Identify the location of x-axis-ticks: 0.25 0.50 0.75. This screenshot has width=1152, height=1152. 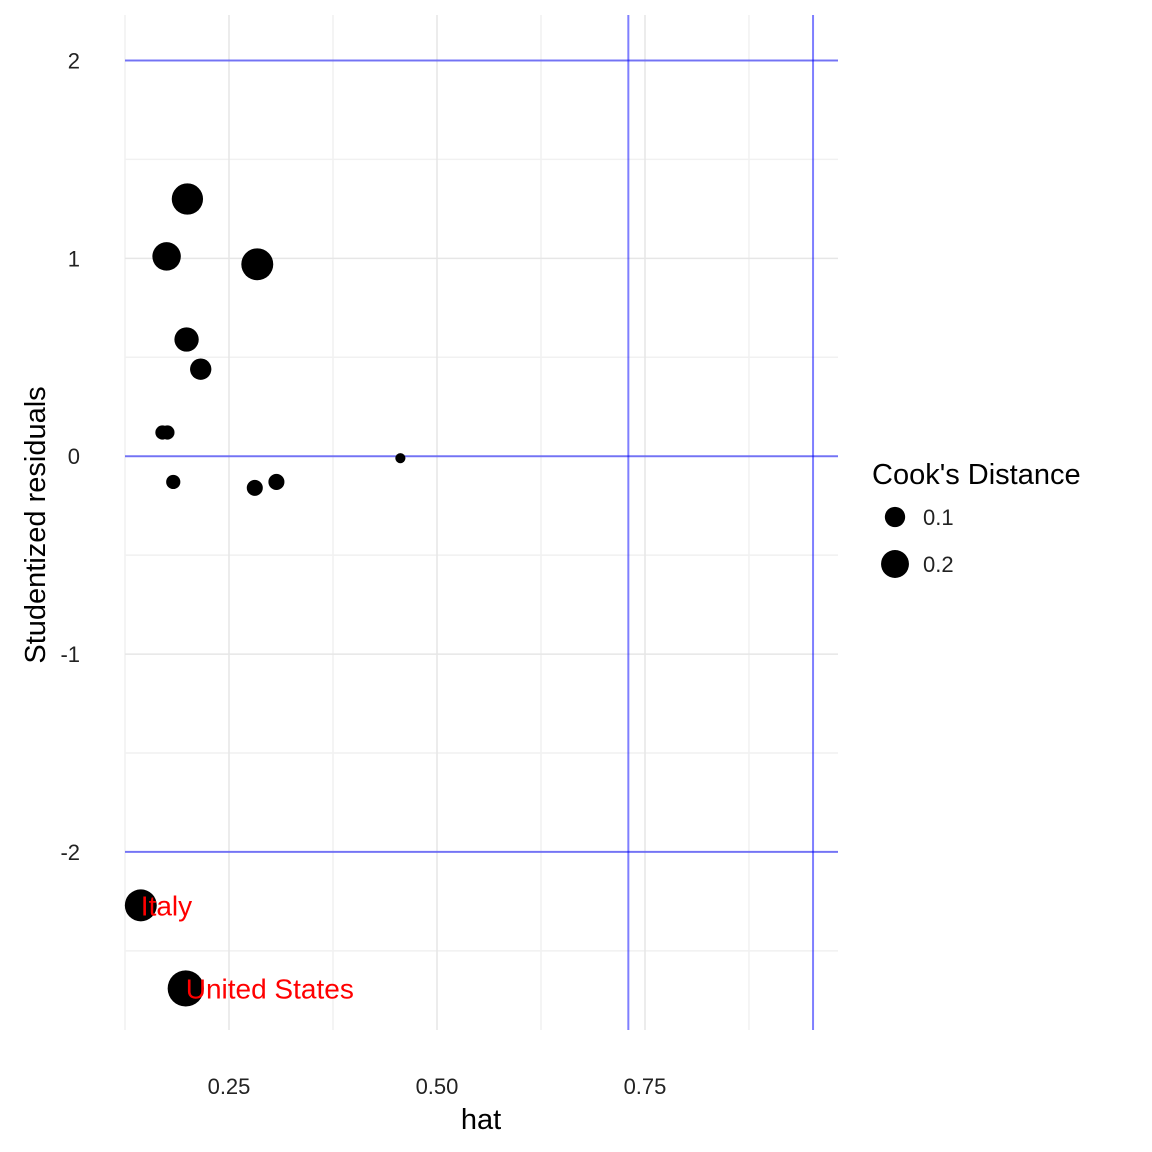
(437, 1086).